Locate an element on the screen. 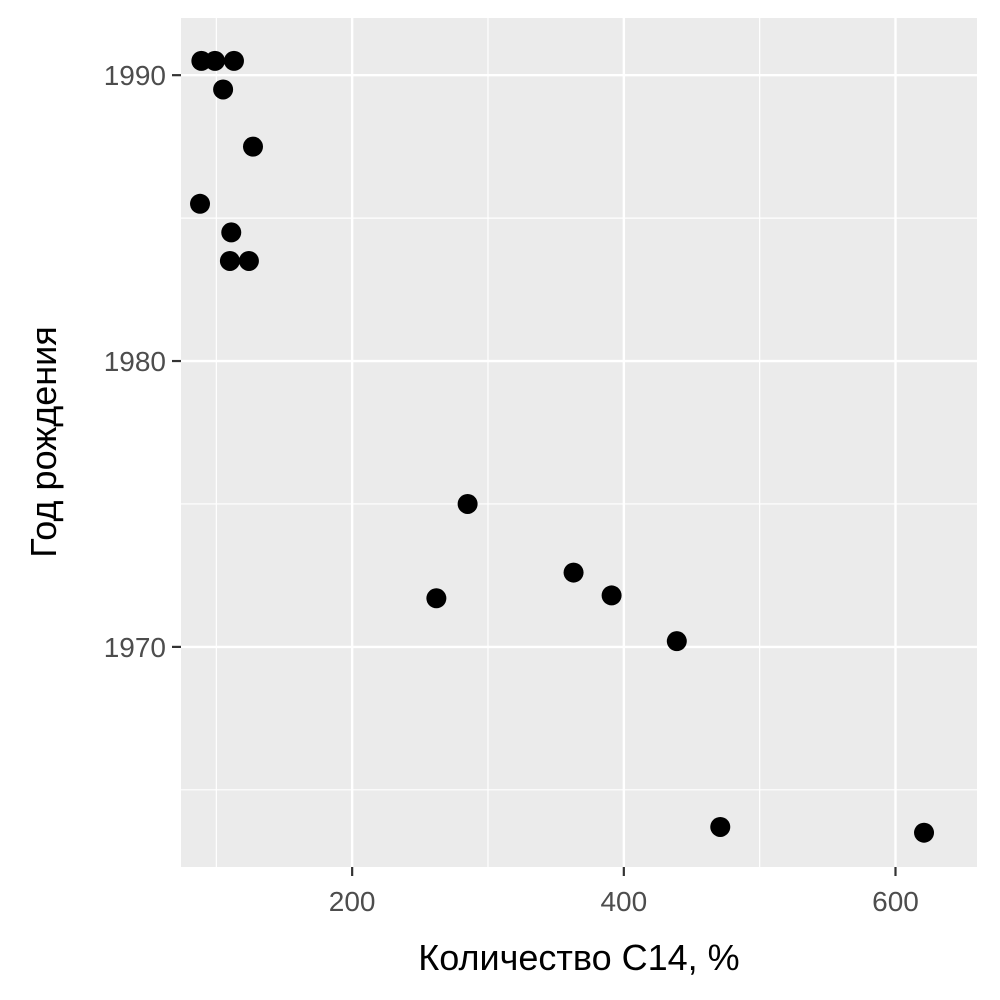 The image size is (1000, 1000). x-axis-title: Количество С14, % is located at coordinates (578, 957).